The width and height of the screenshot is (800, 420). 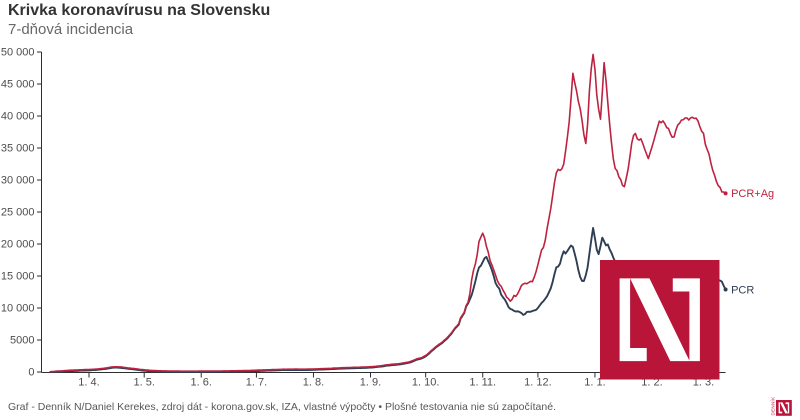 What do you see at coordinates (31, 373) in the screenshot?
I see `y-axis-tick-label: 0` at bounding box center [31, 373].